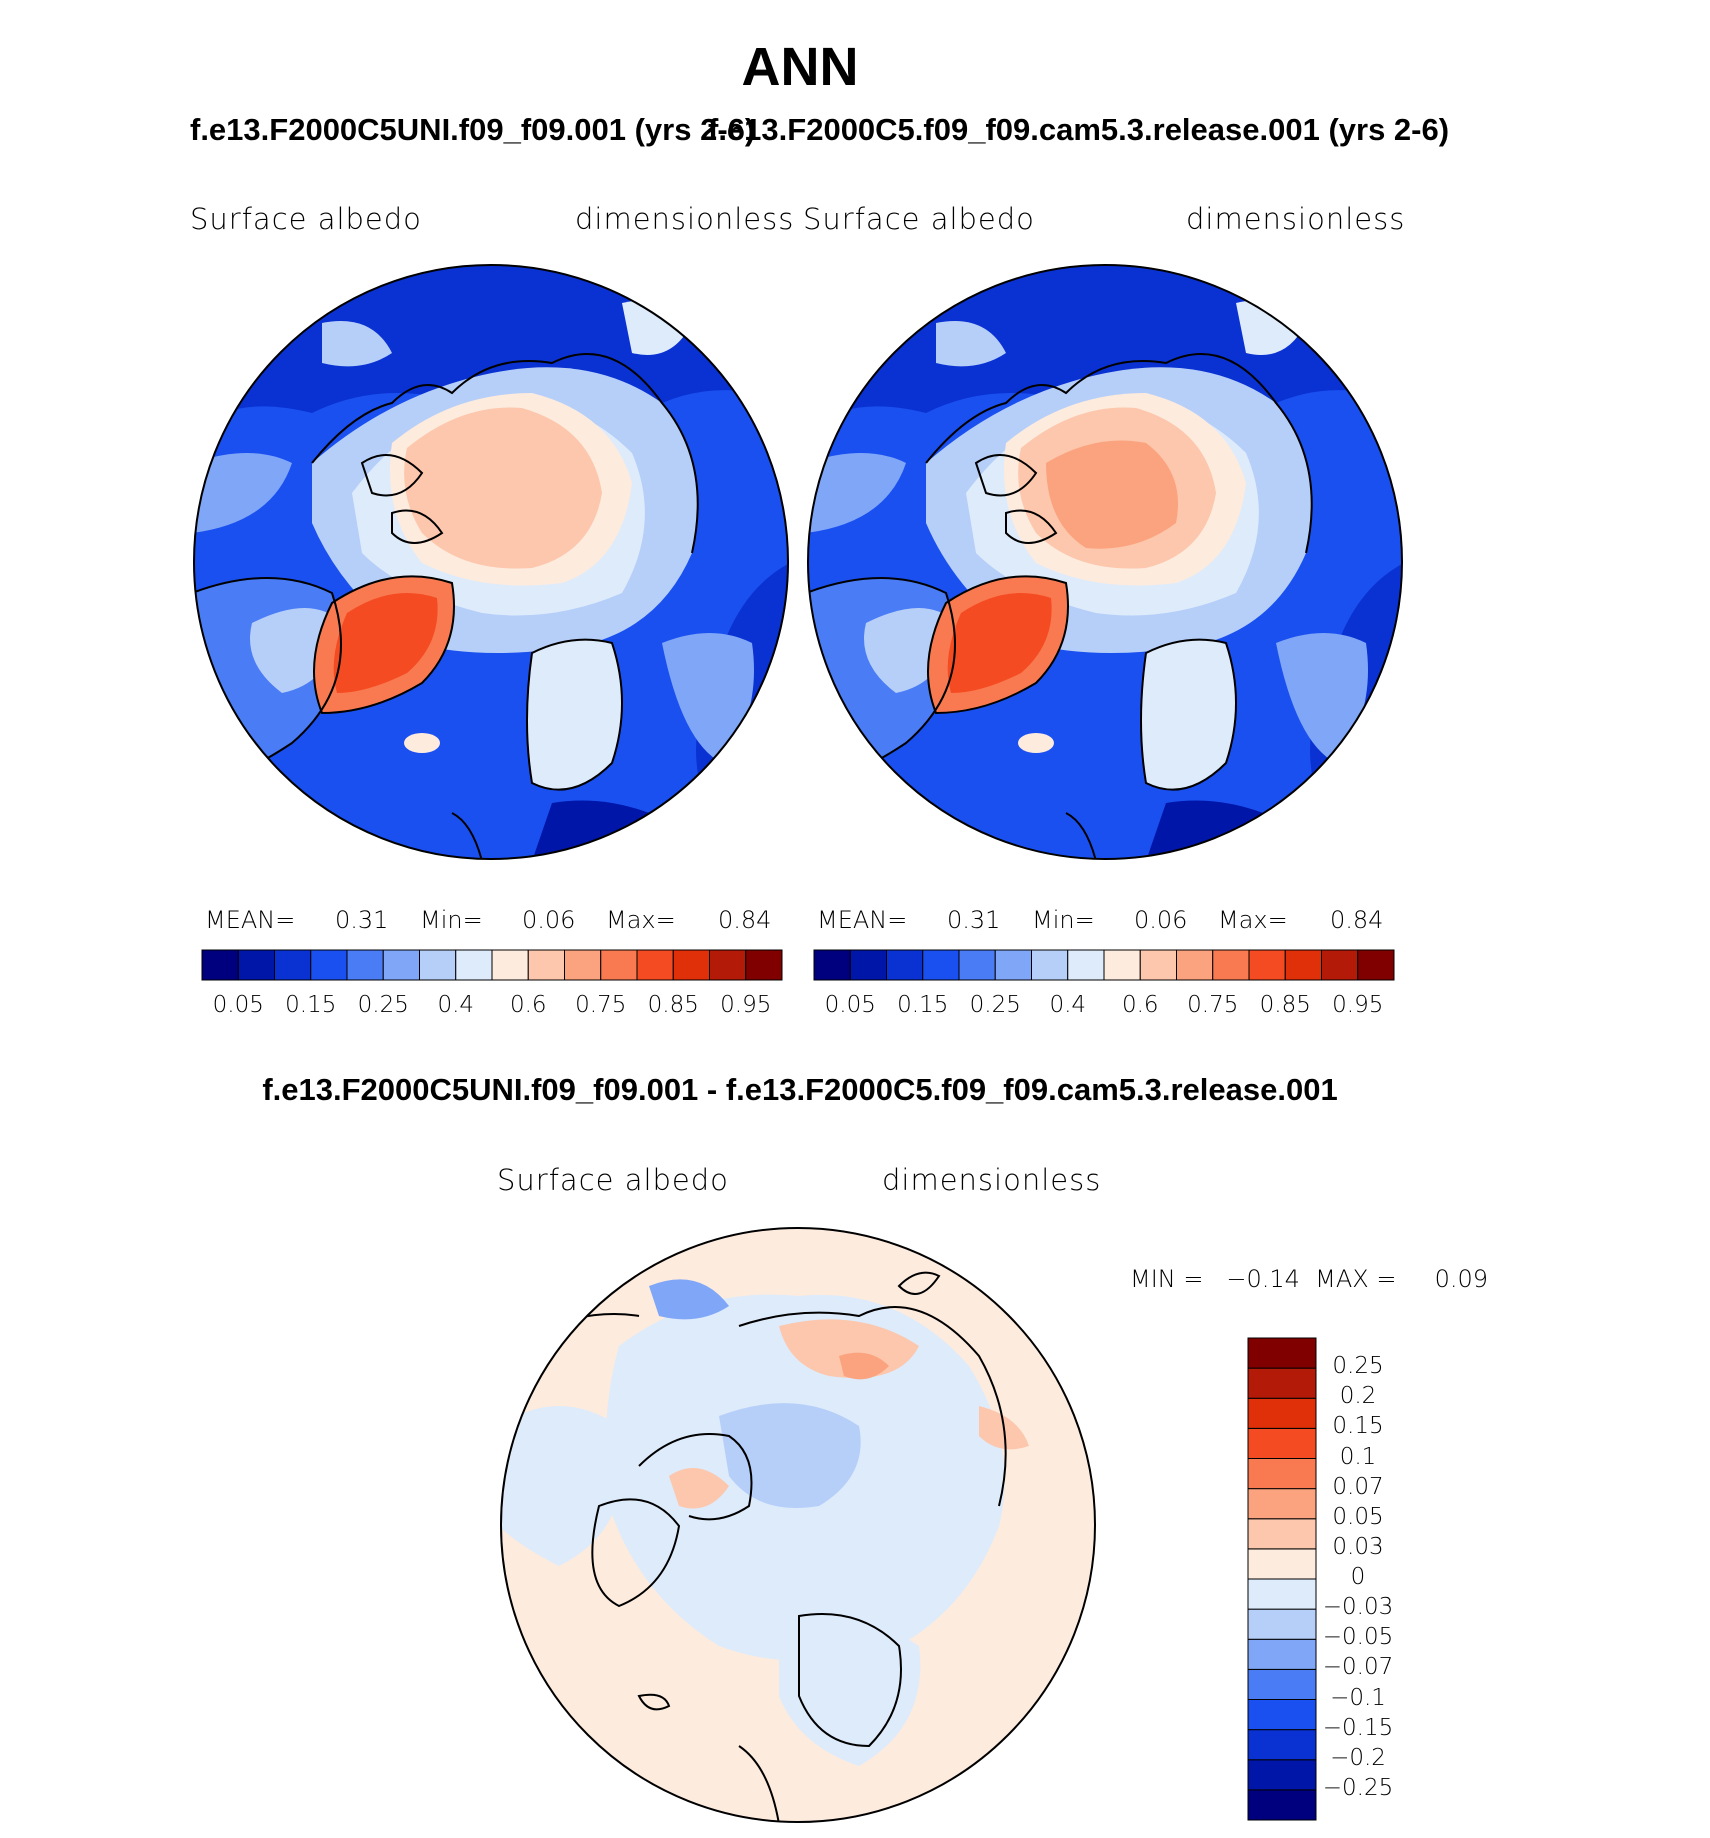  I want to click on colorbar-tick-label: 0.2, so click(1358, 1396).